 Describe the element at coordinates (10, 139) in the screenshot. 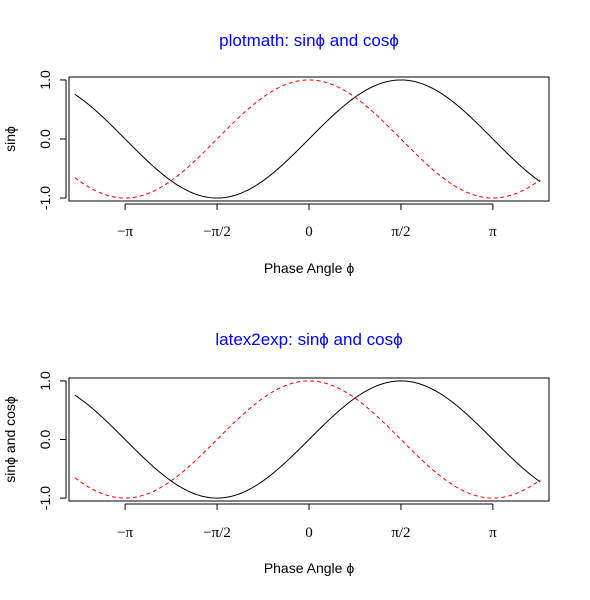

I see `y-axis-label: sinϕ` at that location.